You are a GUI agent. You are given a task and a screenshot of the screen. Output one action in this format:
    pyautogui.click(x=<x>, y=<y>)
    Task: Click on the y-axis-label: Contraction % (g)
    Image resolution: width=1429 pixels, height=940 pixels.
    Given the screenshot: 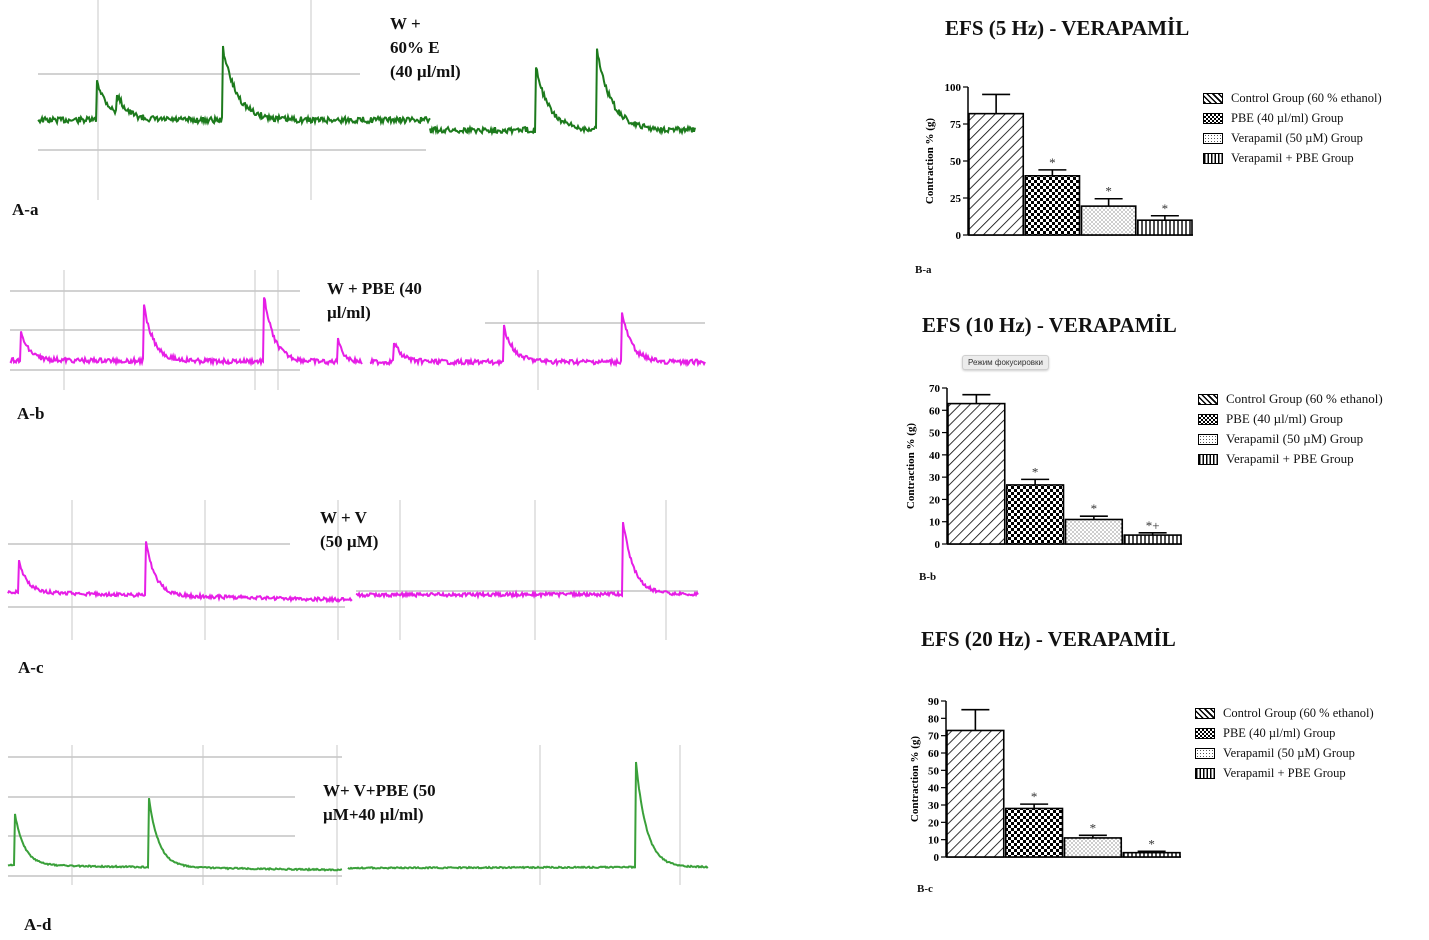 What is the action you would take?
    pyautogui.click(x=911, y=466)
    